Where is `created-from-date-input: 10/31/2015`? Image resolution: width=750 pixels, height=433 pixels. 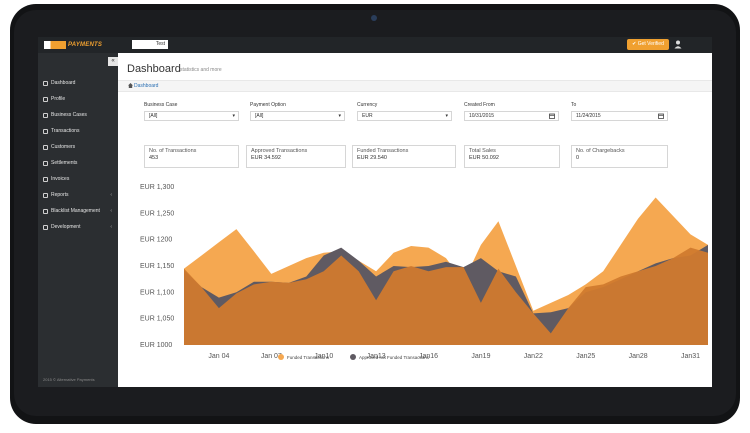
created-from-date-input: 10/31/2015 is located at coordinates (511, 116).